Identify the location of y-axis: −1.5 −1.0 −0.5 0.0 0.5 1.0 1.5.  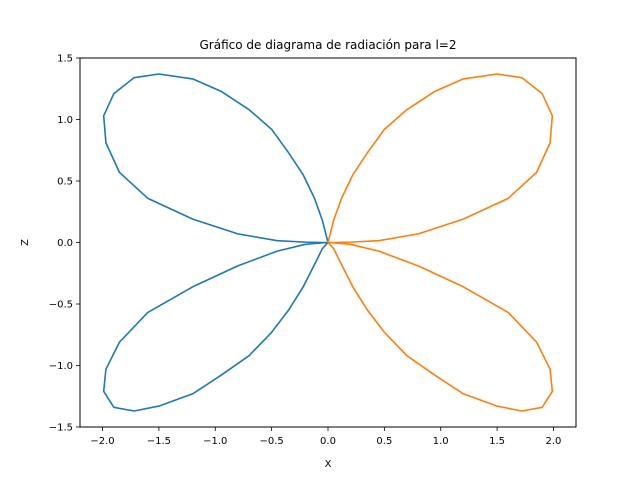
(64, 244).